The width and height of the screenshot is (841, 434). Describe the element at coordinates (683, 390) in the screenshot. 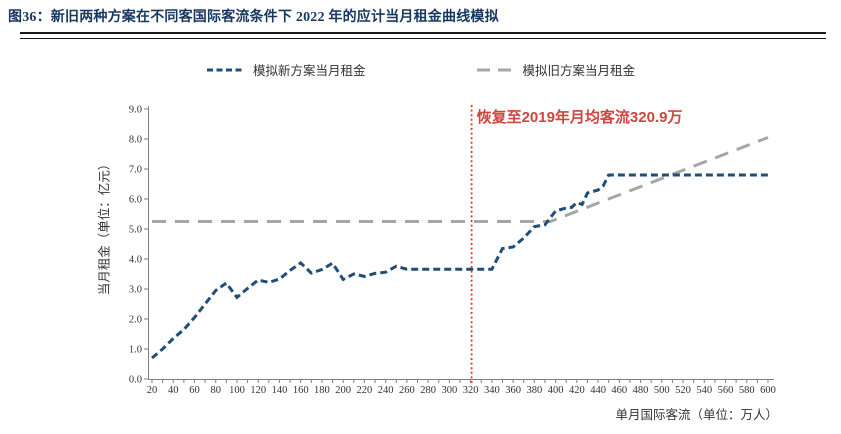

I see `x-tick-label: 520` at that location.